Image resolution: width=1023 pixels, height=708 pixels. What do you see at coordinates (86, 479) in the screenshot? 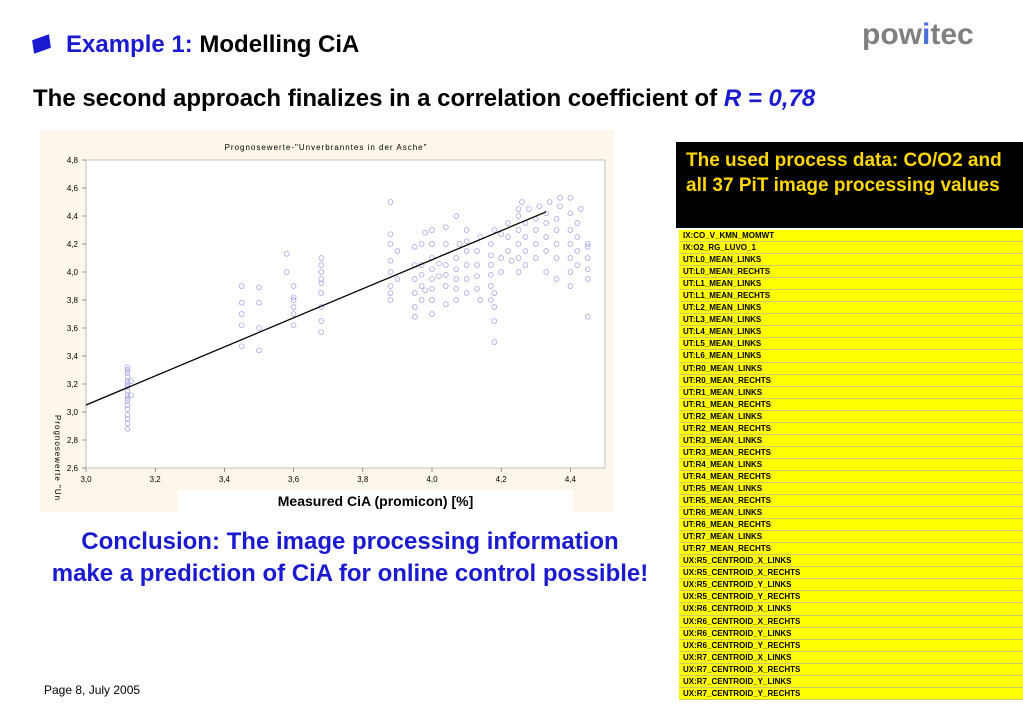
I see `x-tick-label: 3,0` at bounding box center [86, 479].